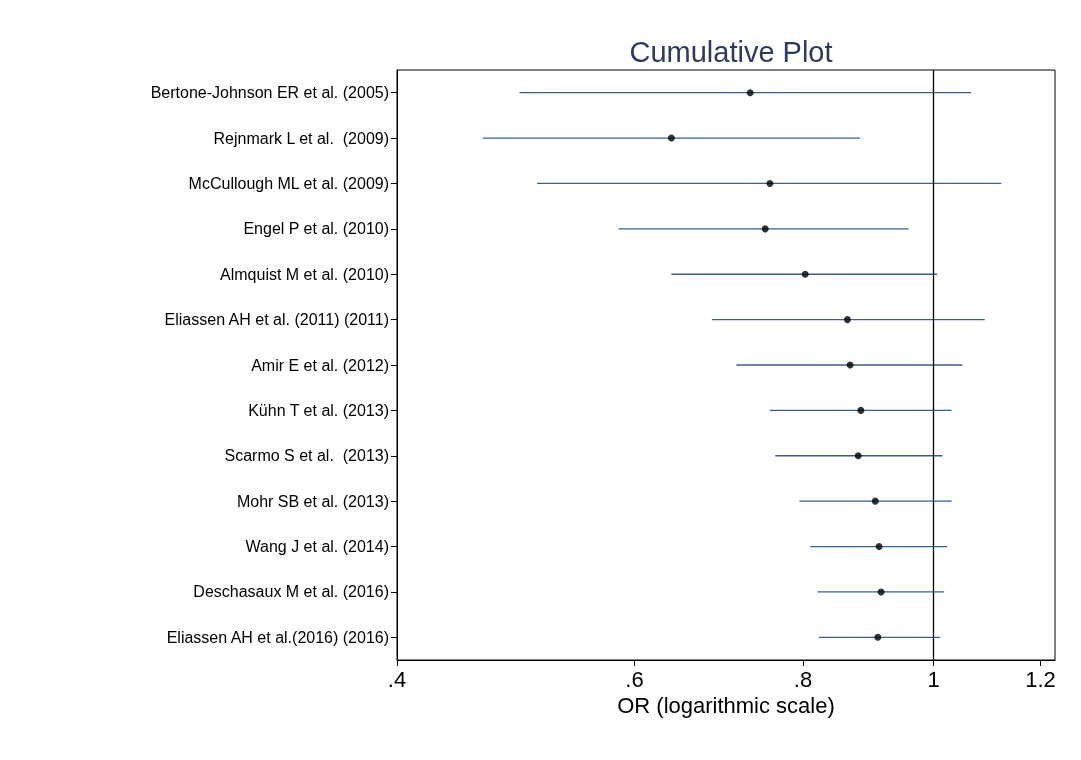  I want to click on x-tick-label: .8, so click(803, 679).